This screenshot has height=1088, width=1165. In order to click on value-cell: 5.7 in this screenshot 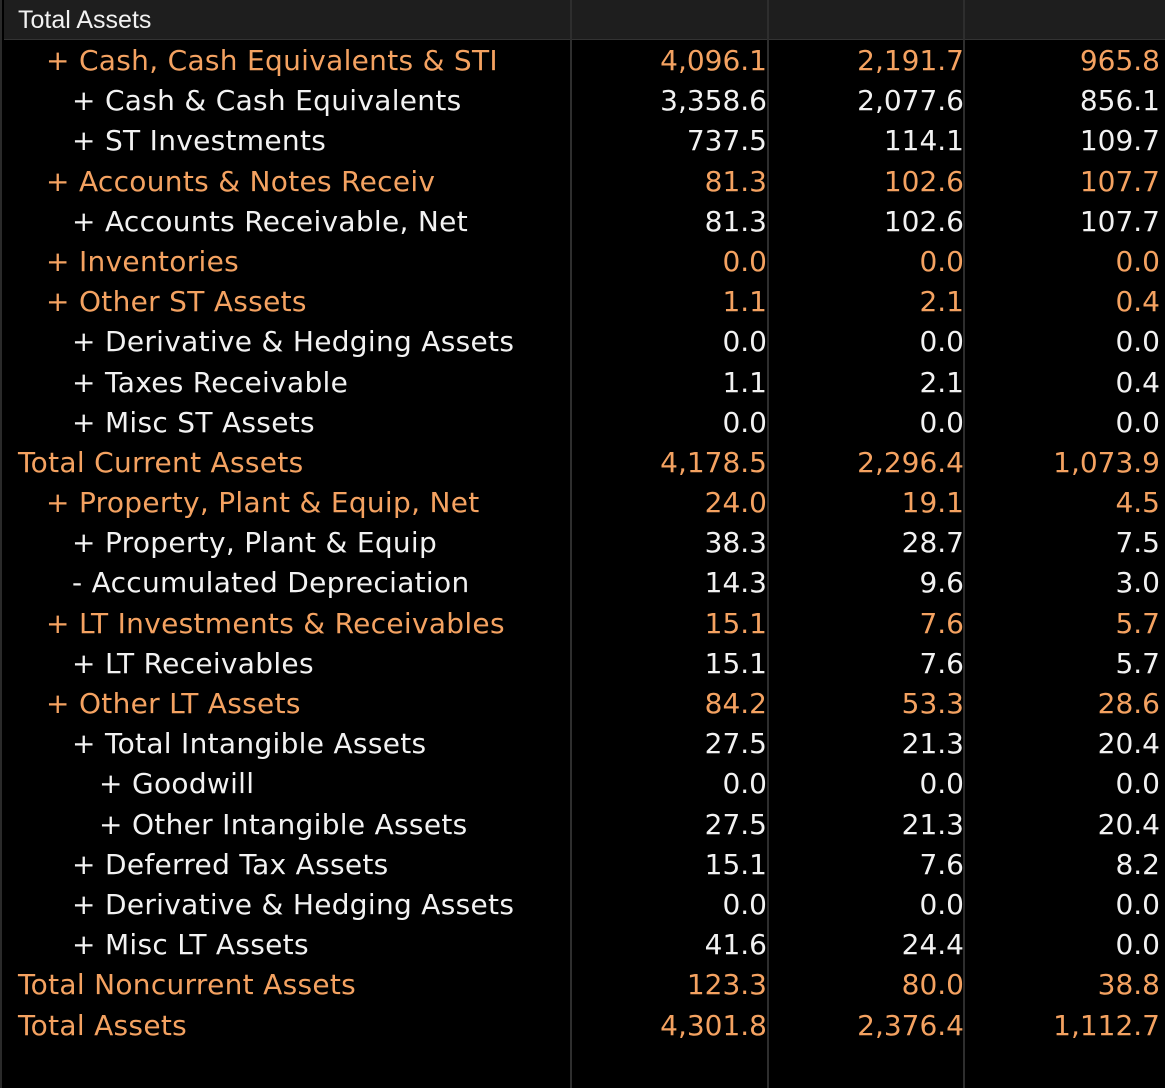, I will do `click(1137, 623)`.